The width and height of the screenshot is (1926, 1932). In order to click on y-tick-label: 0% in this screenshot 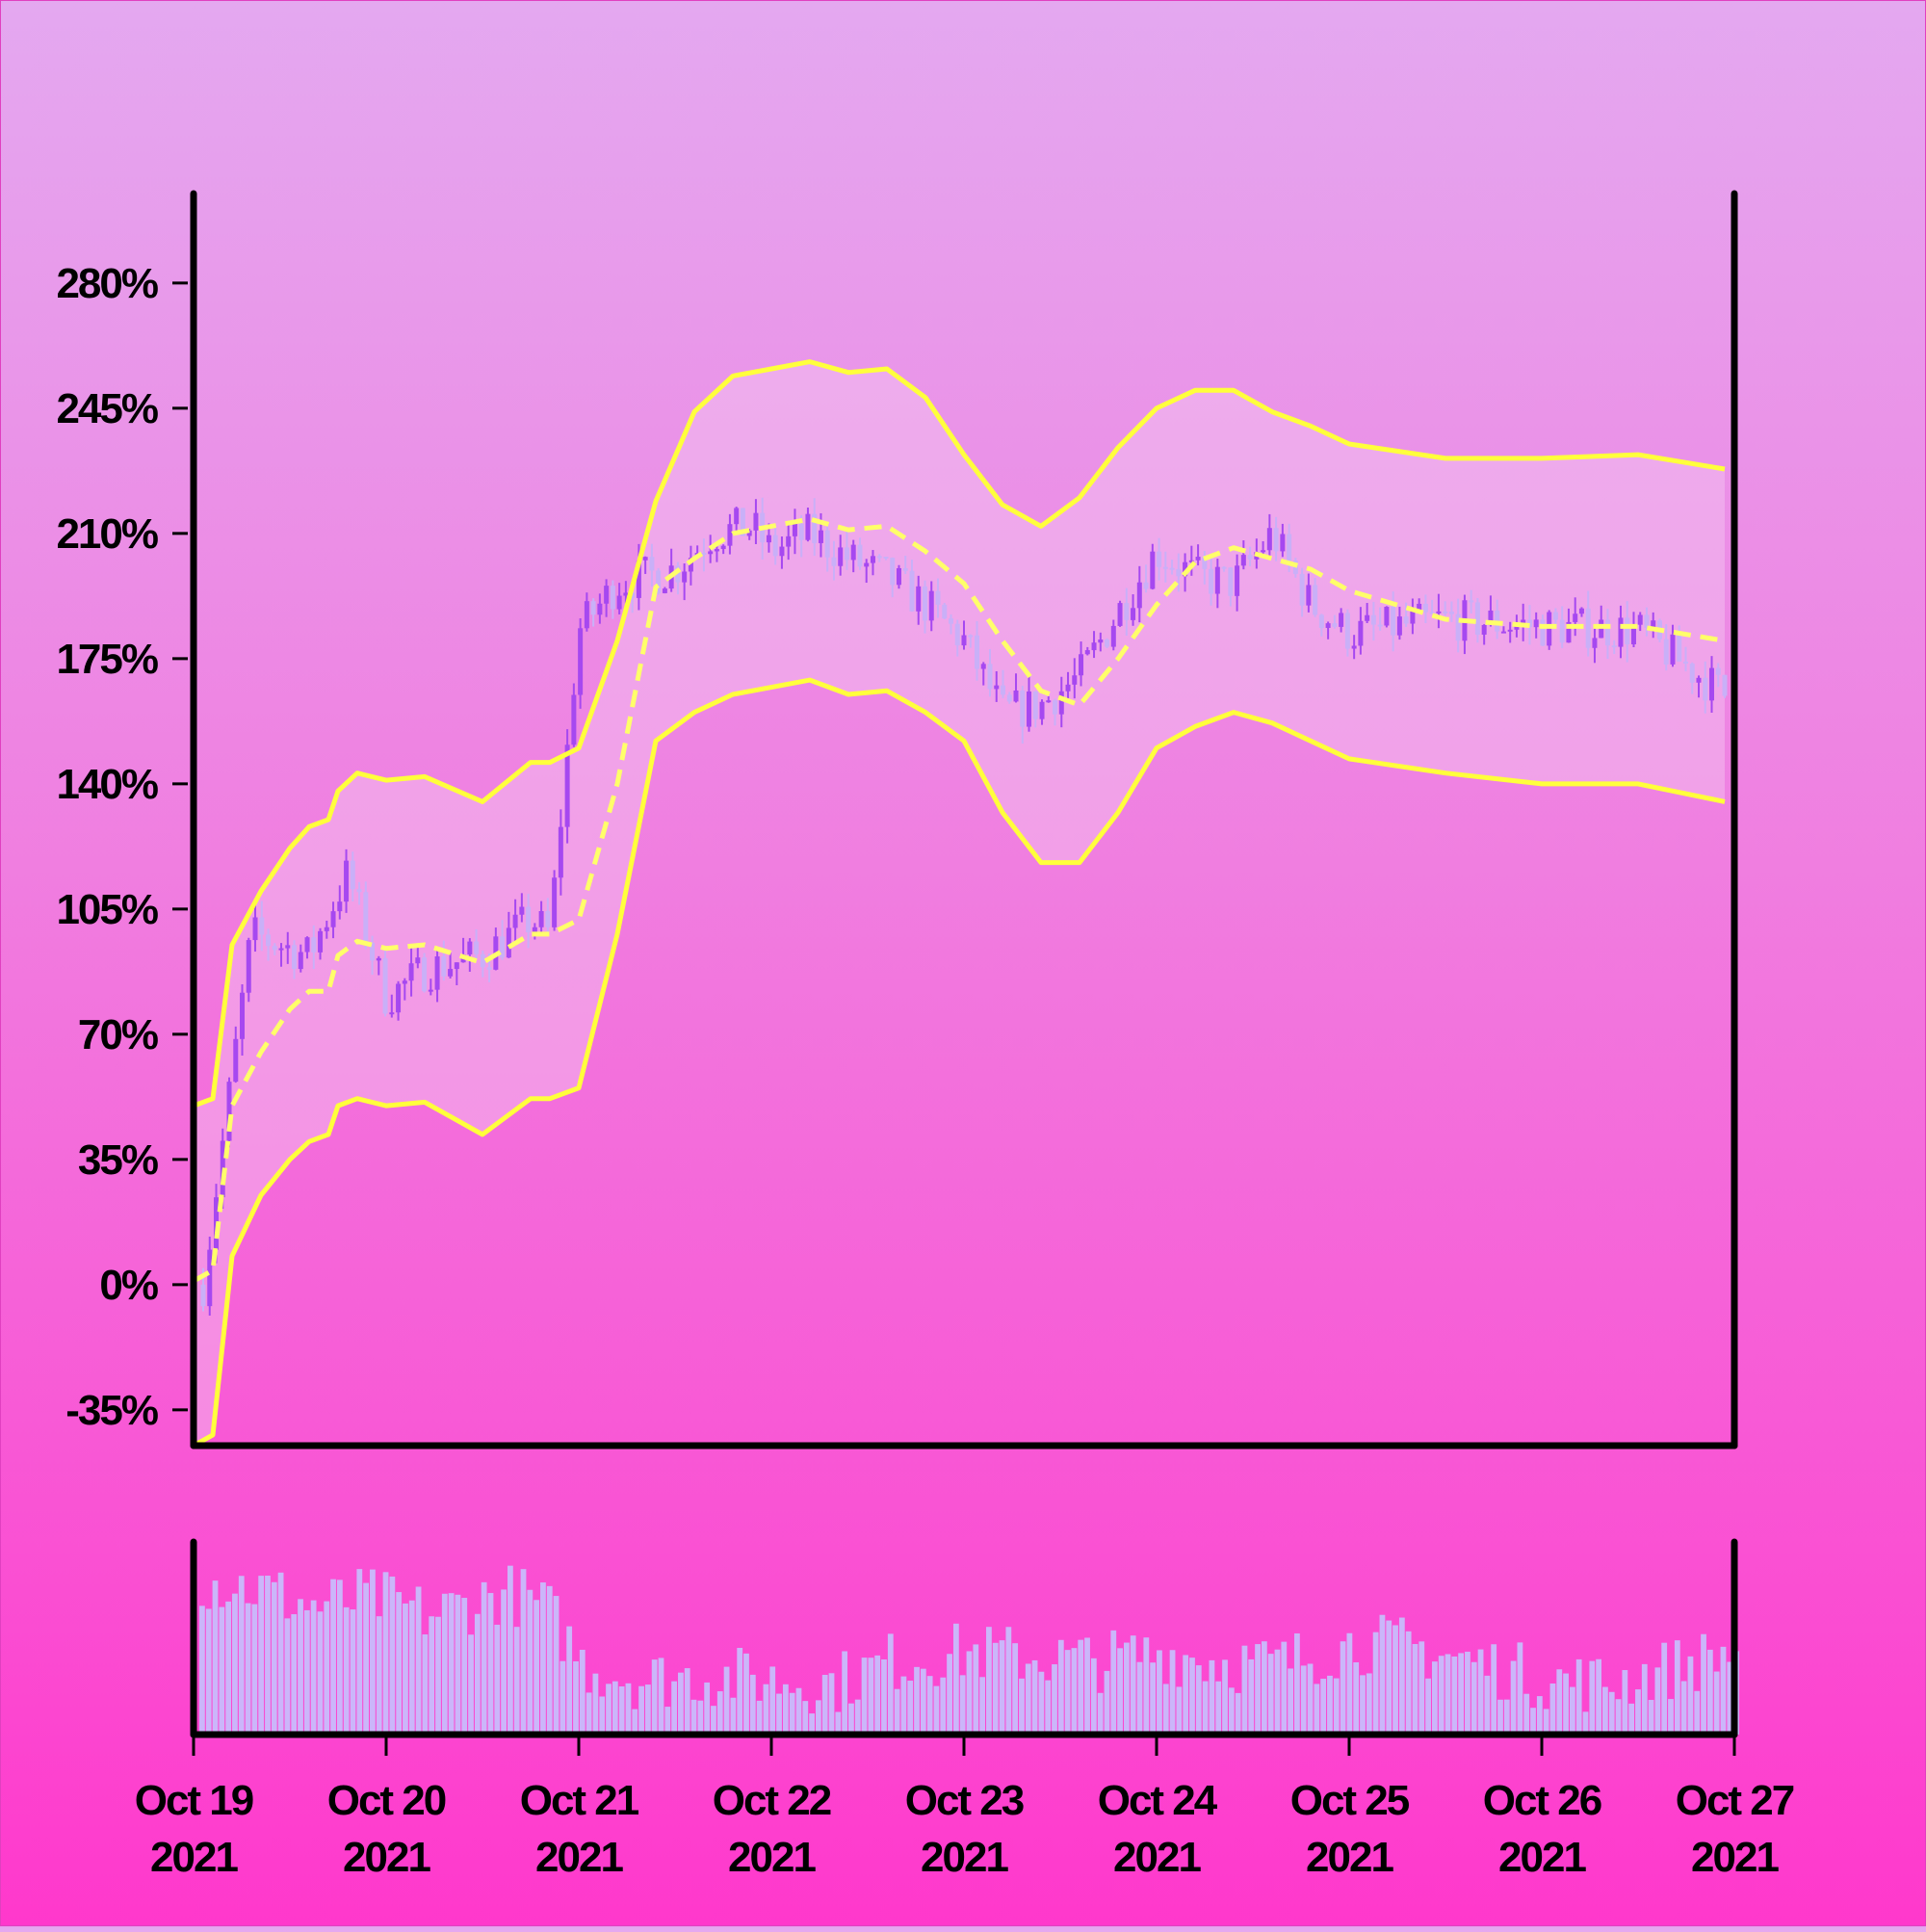, I will do `click(128, 1285)`.